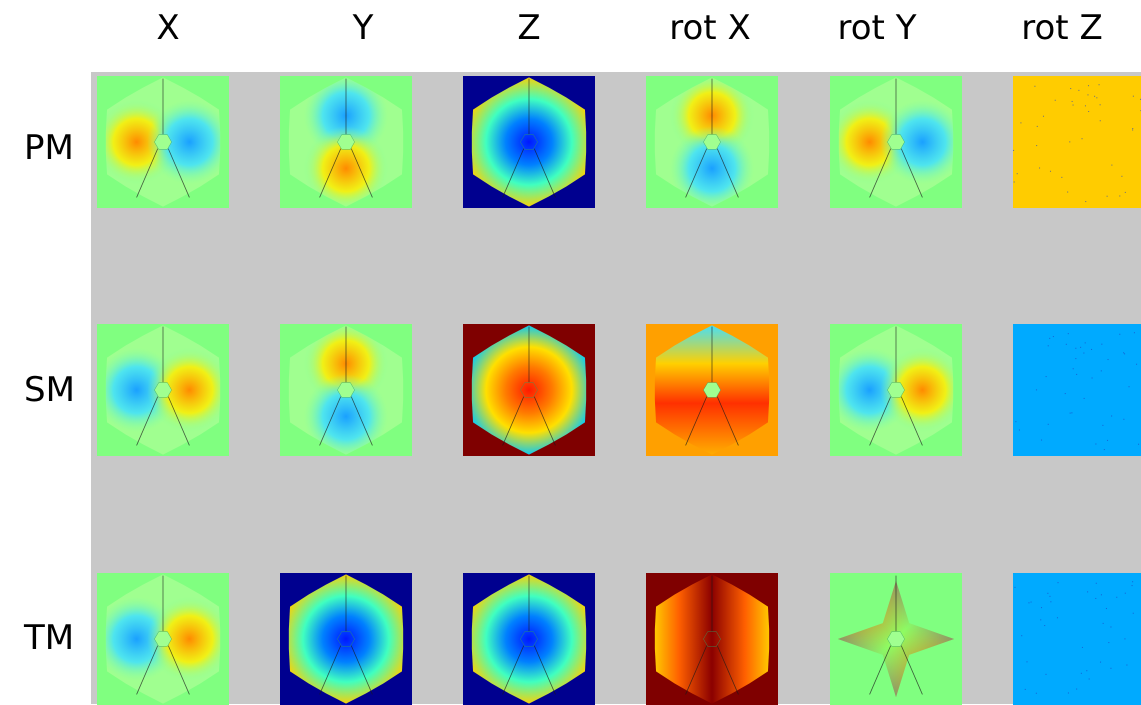  What do you see at coordinates (49, 390) in the screenshot?
I see `row-label: SM` at bounding box center [49, 390].